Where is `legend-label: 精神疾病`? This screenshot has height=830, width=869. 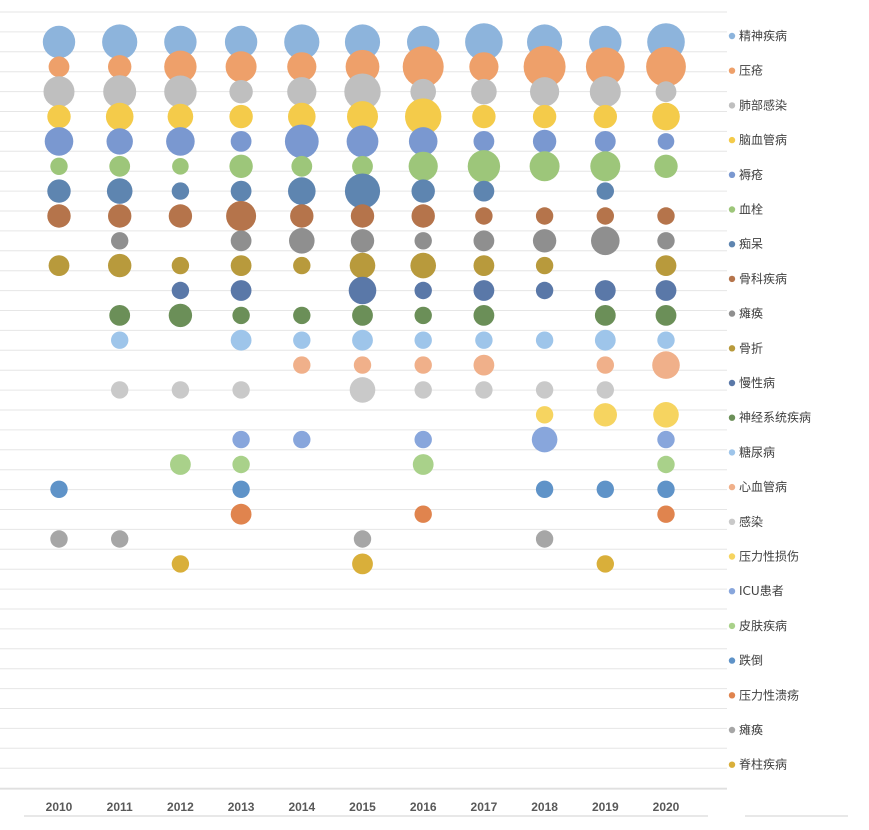 legend-label: 精神疾病 is located at coordinates (763, 35).